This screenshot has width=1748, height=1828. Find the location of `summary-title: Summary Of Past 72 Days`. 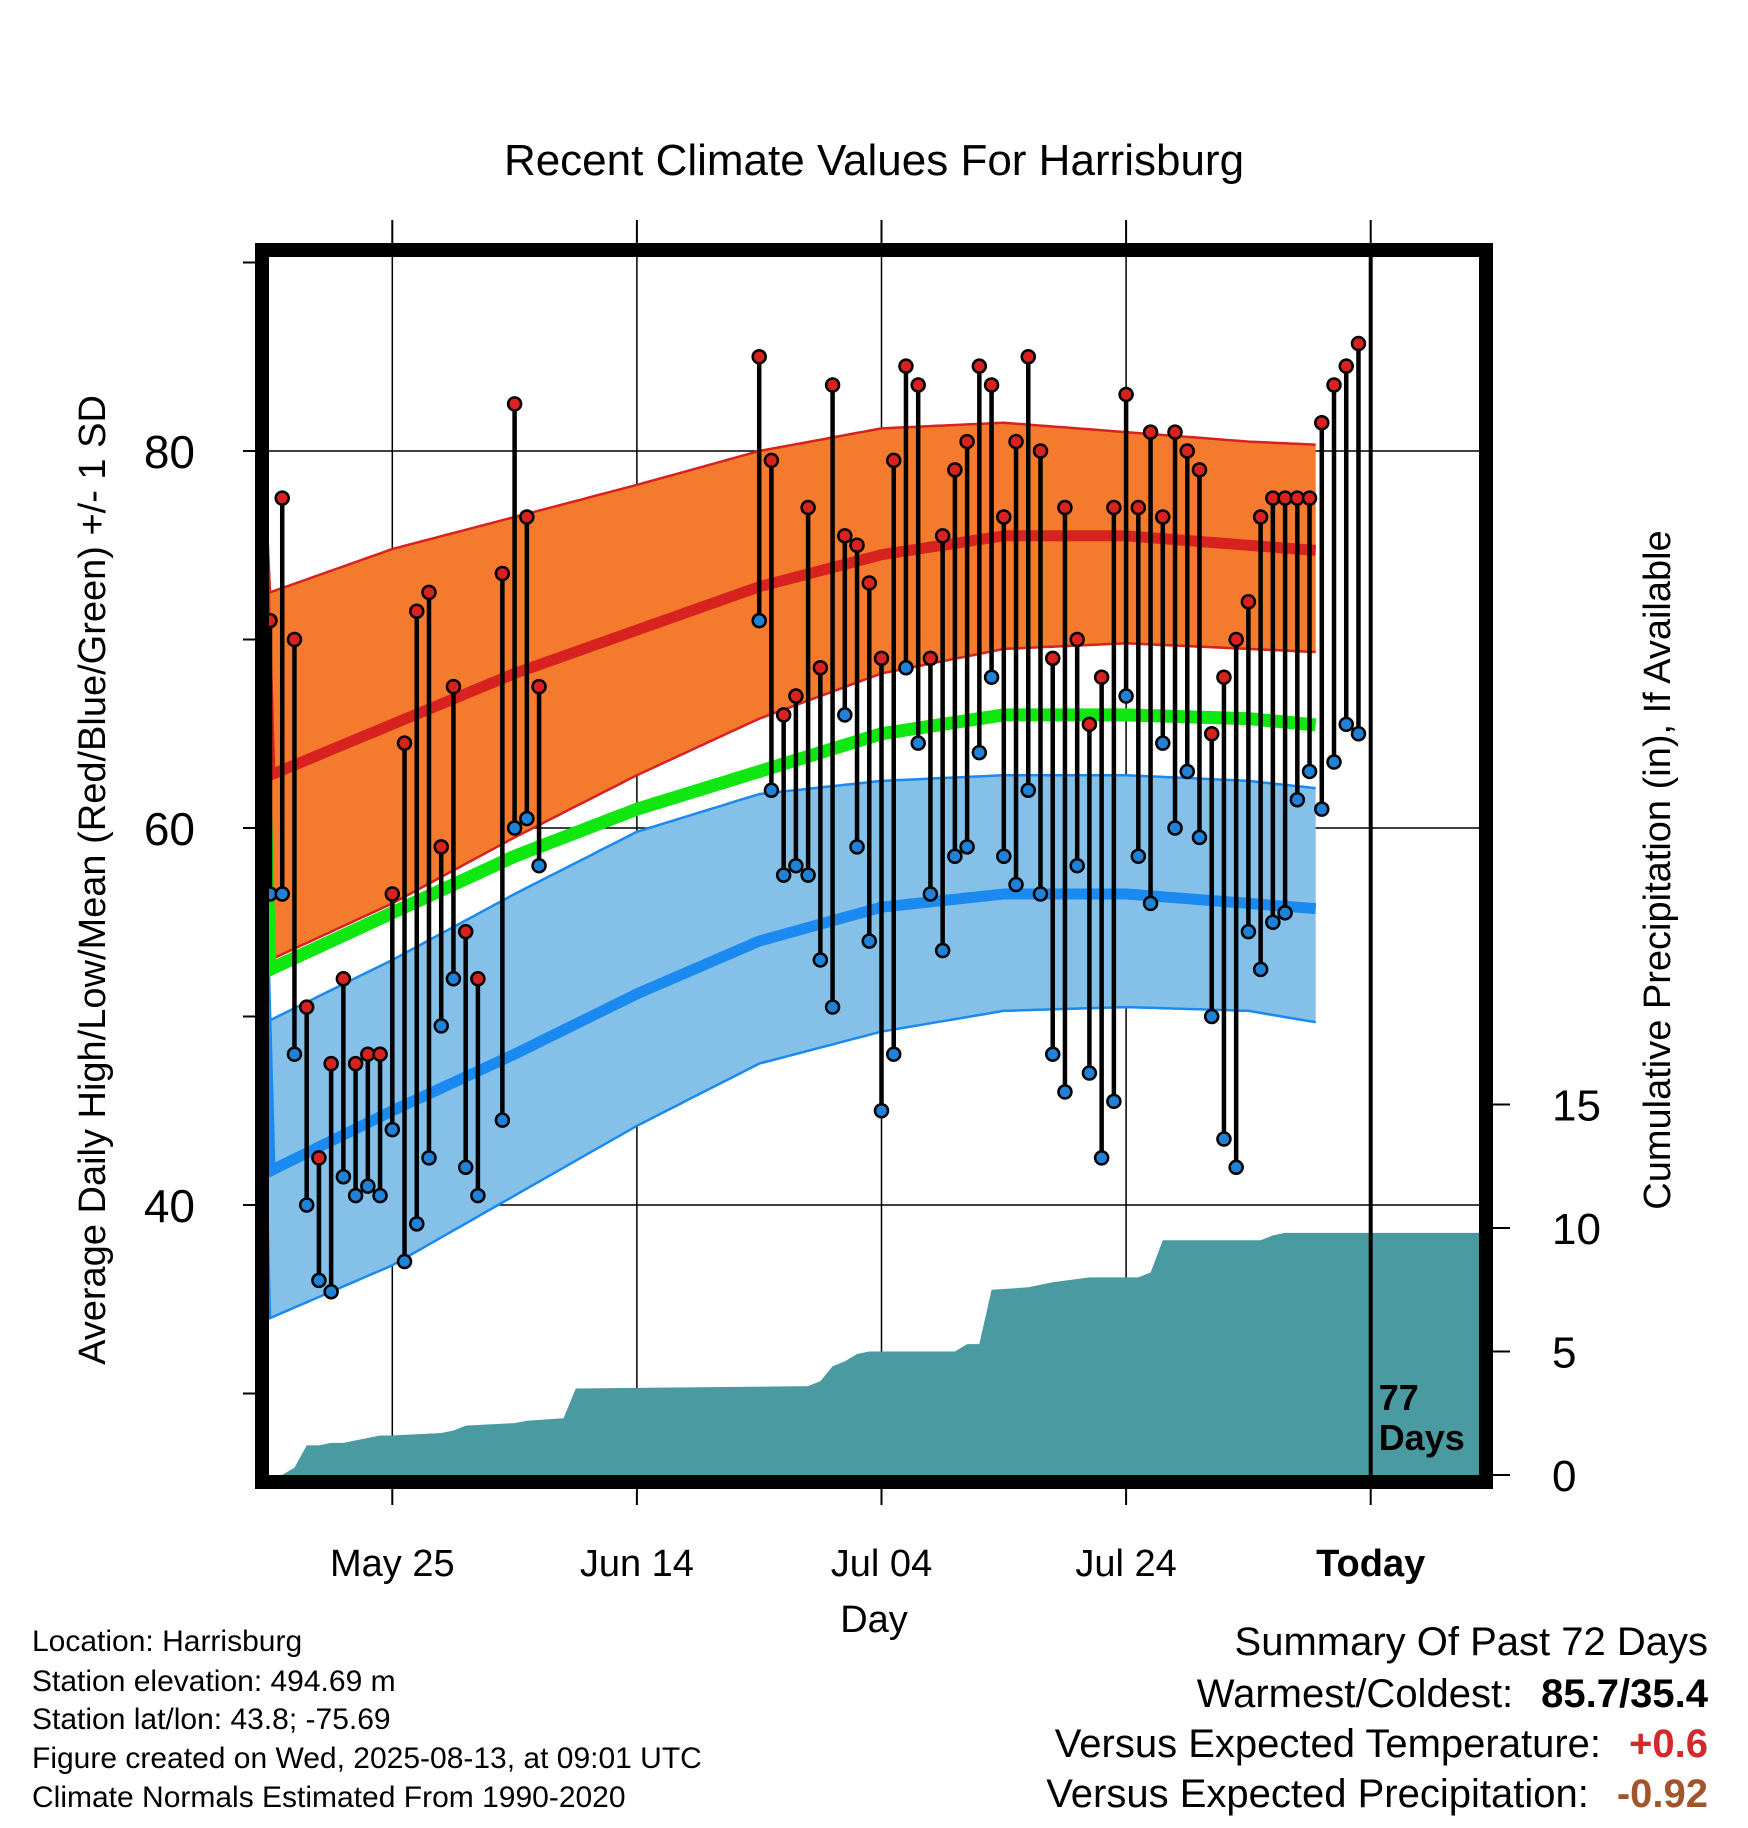

summary-title: Summary Of Past 72 Days is located at coordinates (1471, 1642).